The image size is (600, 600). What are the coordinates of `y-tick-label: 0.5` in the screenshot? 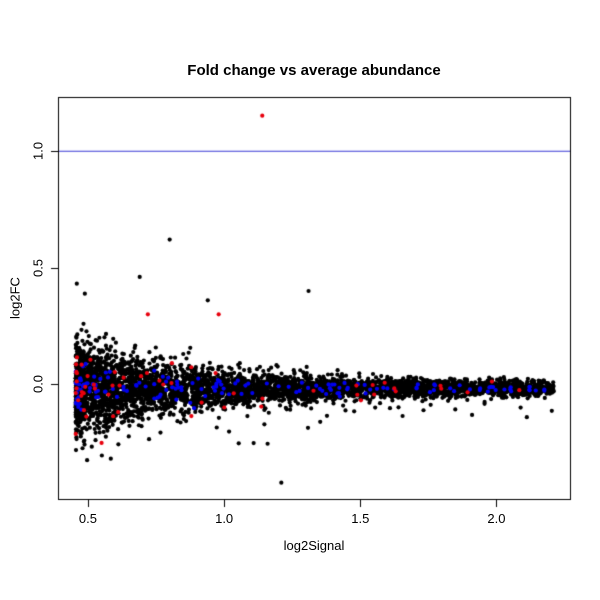 It's located at (38, 267).